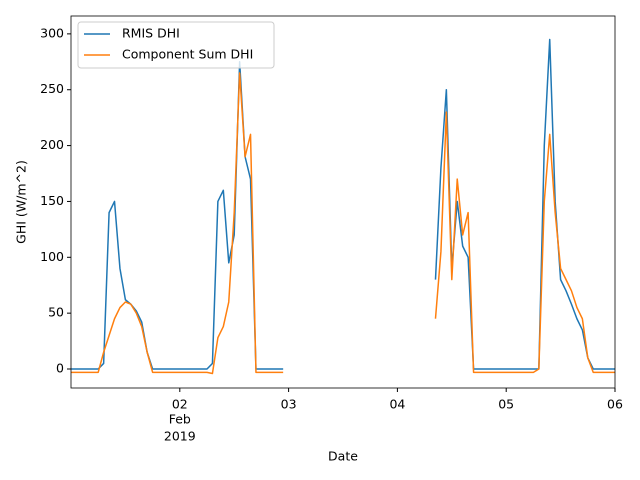 The height and width of the screenshot is (480, 640). I want to click on legend-label: RMIS DHI, so click(151, 33).